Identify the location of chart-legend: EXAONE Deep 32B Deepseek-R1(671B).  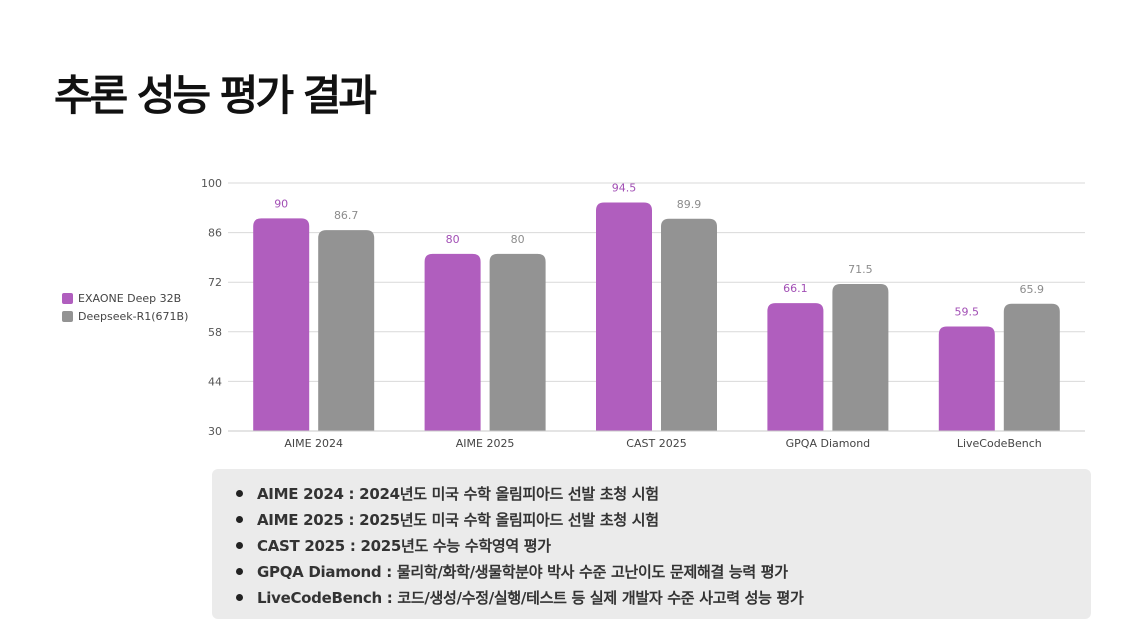
(125, 307).